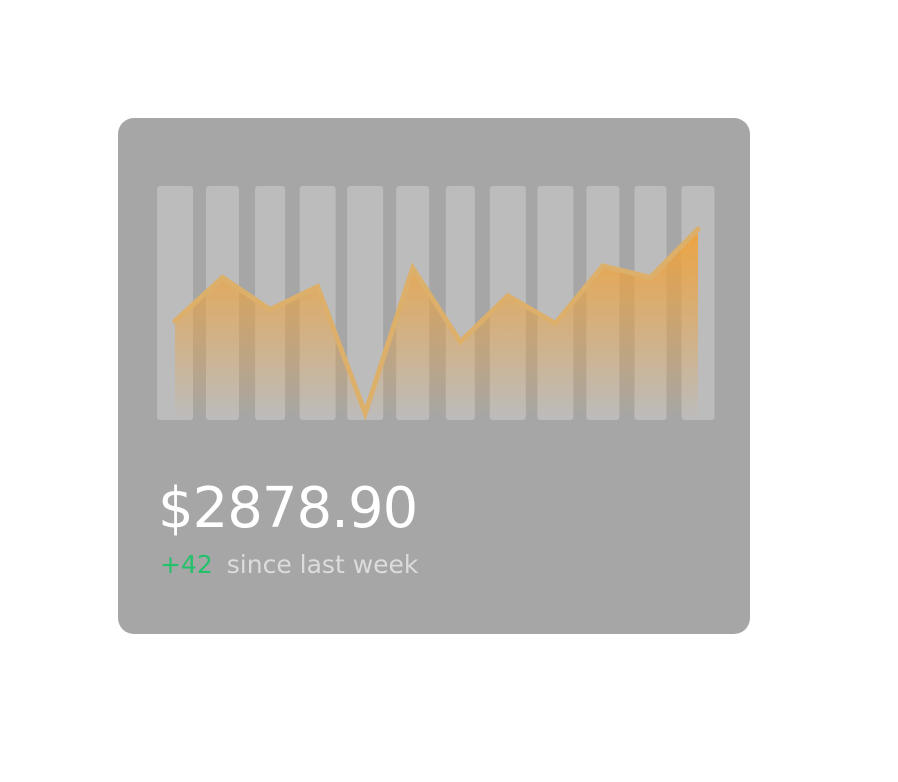  I want to click on series-area, so click(436, 324).